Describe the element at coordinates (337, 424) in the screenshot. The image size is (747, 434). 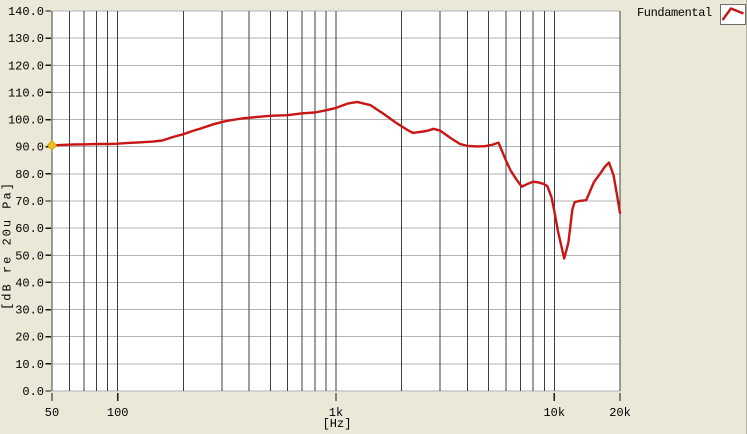
I see `x-axis-title: [Hz]` at that location.